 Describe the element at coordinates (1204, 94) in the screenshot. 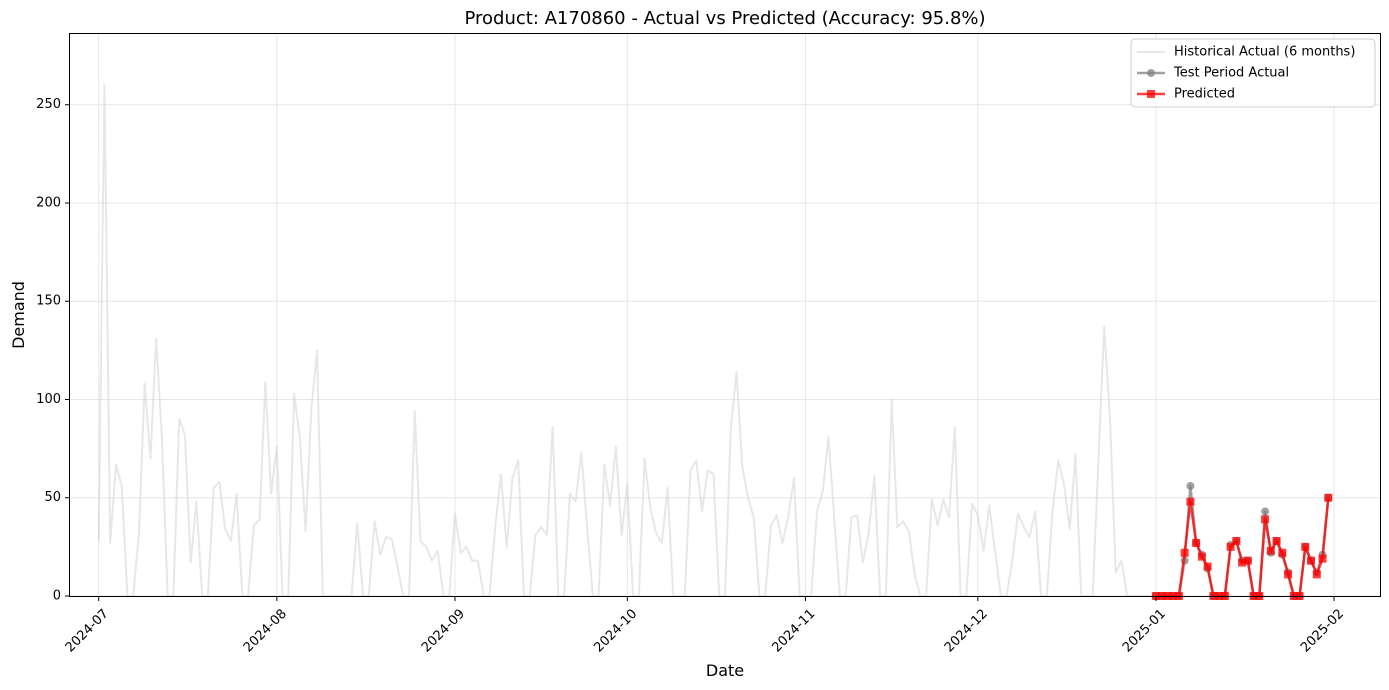

I see `legend-label: Predicted` at that location.